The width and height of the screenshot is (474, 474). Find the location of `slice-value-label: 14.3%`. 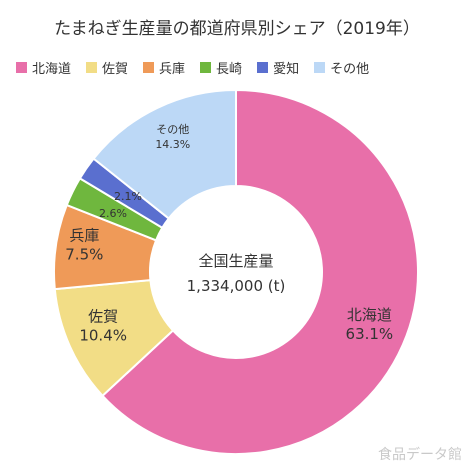

slice-value-label: 14.3% is located at coordinates (172, 144).